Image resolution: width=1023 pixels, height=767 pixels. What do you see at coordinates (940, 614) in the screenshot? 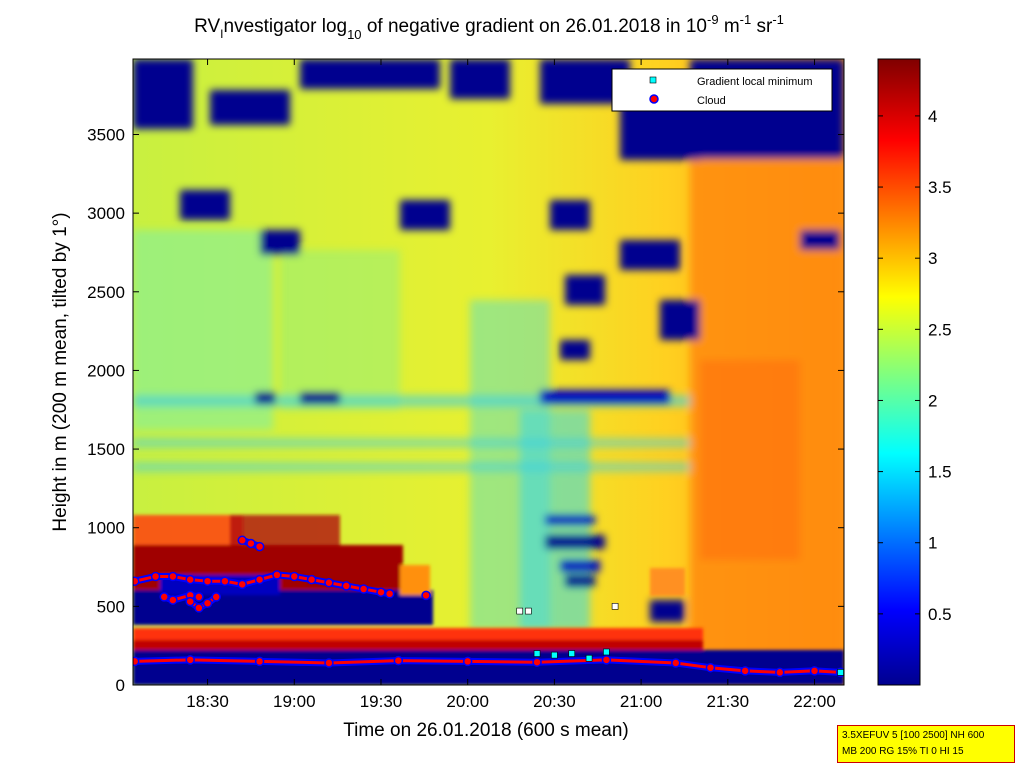
I see `colorbar-tick-label: 0.5` at bounding box center [940, 614].